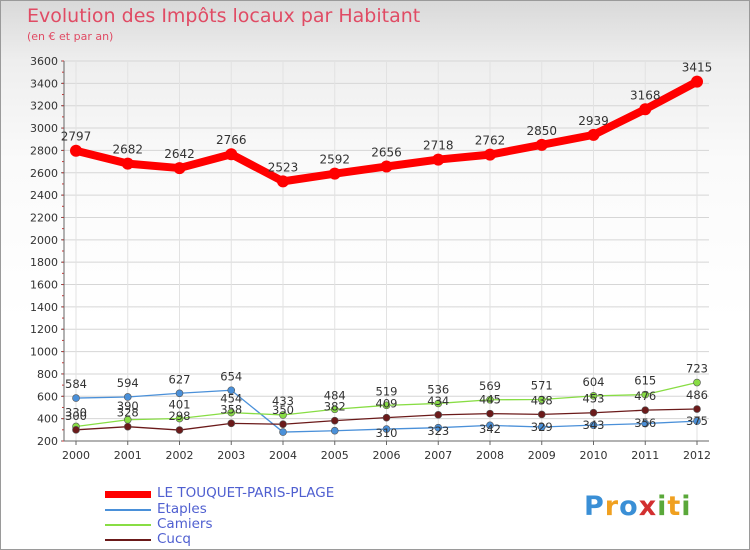 The image size is (750, 550). What do you see at coordinates (44, 217) in the screenshot?
I see `y-tick-label: 2200` at bounding box center [44, 217].